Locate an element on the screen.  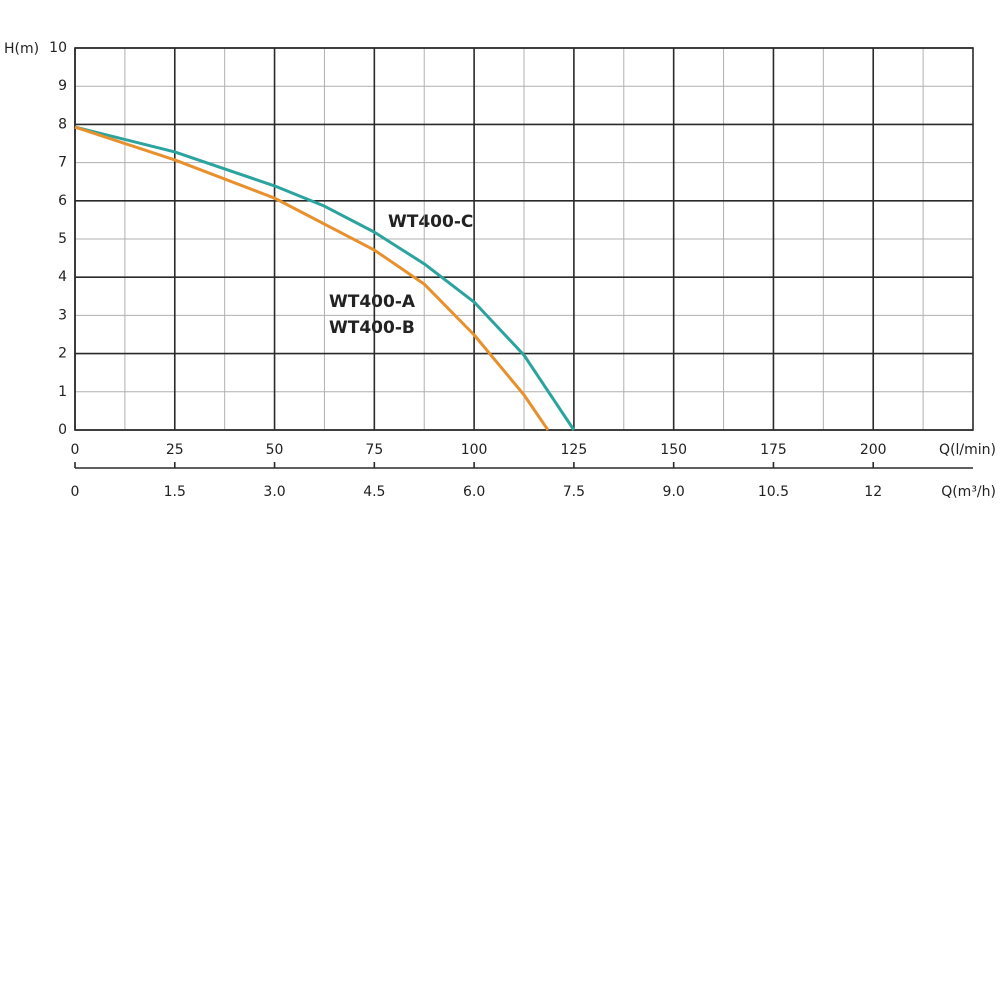
x-tick-label: 0 is located at coordinates (75, 450).